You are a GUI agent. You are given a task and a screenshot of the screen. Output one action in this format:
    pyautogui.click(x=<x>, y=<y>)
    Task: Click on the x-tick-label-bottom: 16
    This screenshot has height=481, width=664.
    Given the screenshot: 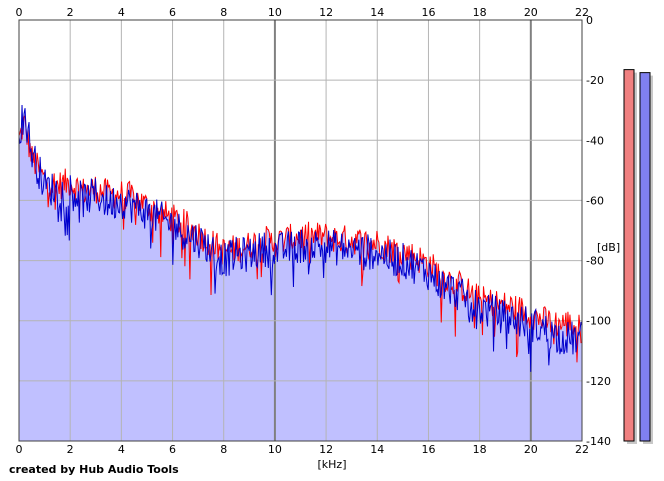 What is the action you would take?
    pyautogui.click(x=428, y=449)
    